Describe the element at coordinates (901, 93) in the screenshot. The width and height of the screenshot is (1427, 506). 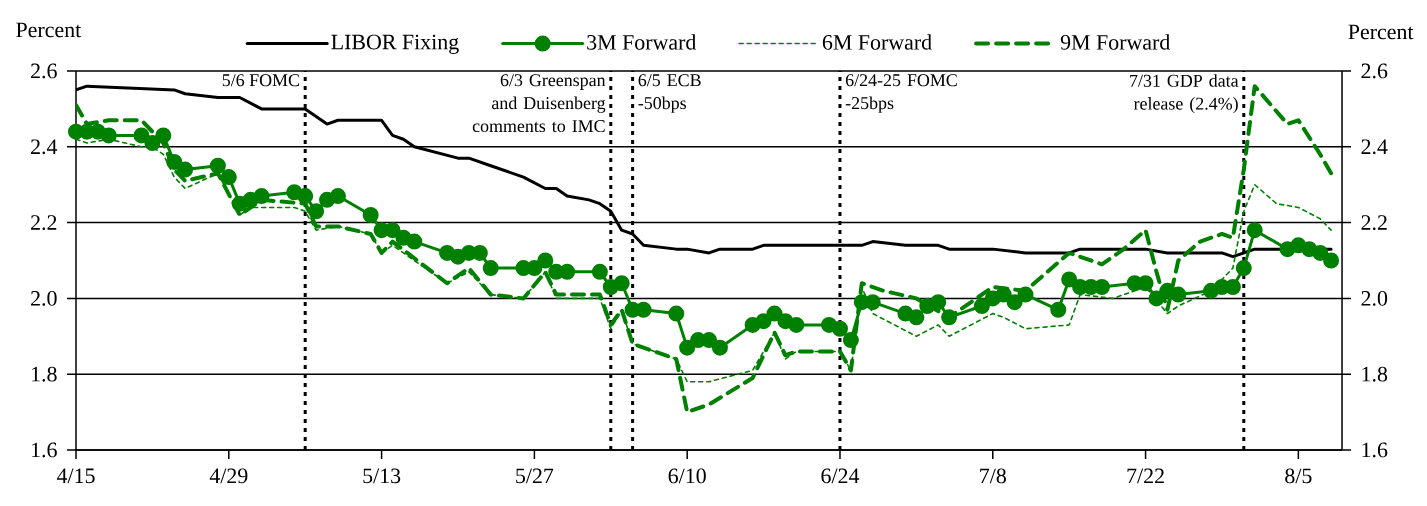
I see `ref-line-label: 6/24-25 FOMC -25bps` at that location.